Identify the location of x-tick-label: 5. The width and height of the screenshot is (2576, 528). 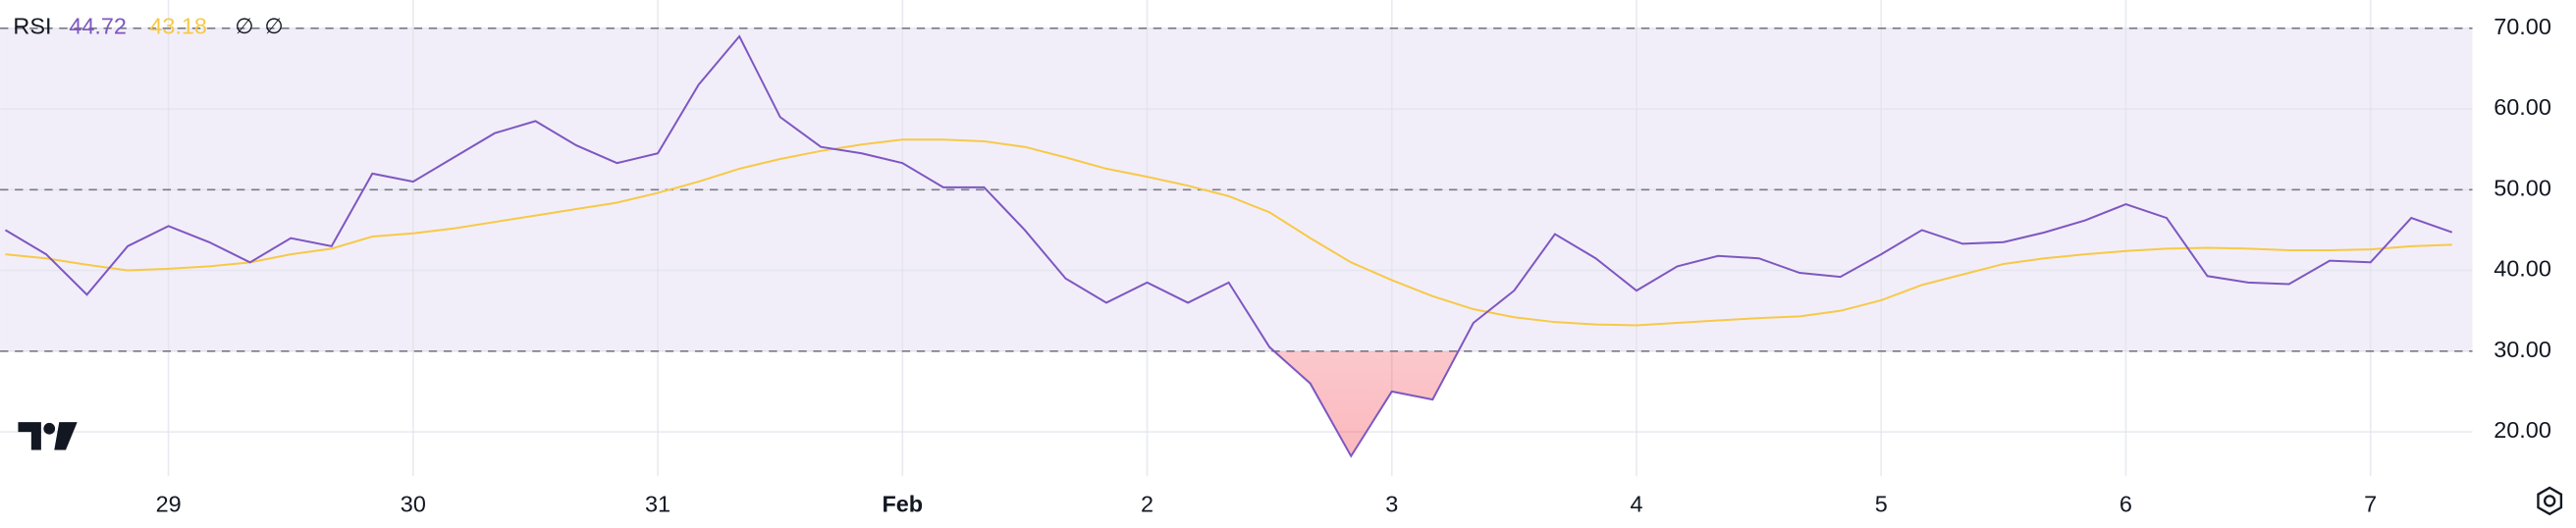
(1881, 505).